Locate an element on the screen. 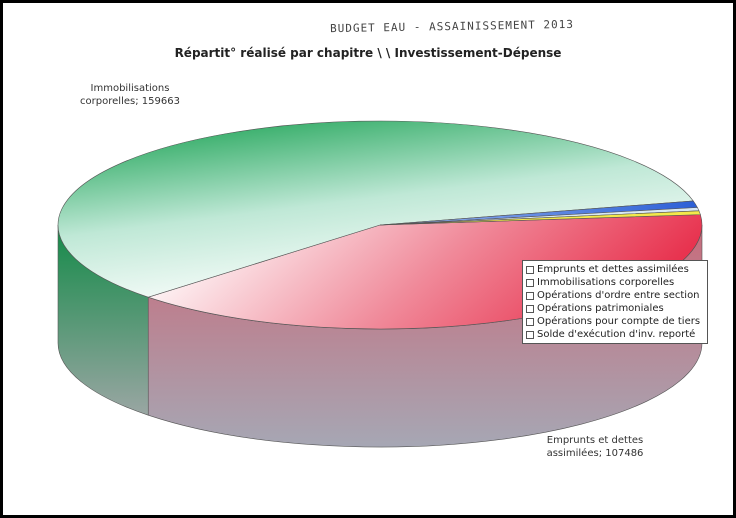 The image size is (736, 518). legend-entry: Opérations patrimoniales is located at coordinates (615, 308).